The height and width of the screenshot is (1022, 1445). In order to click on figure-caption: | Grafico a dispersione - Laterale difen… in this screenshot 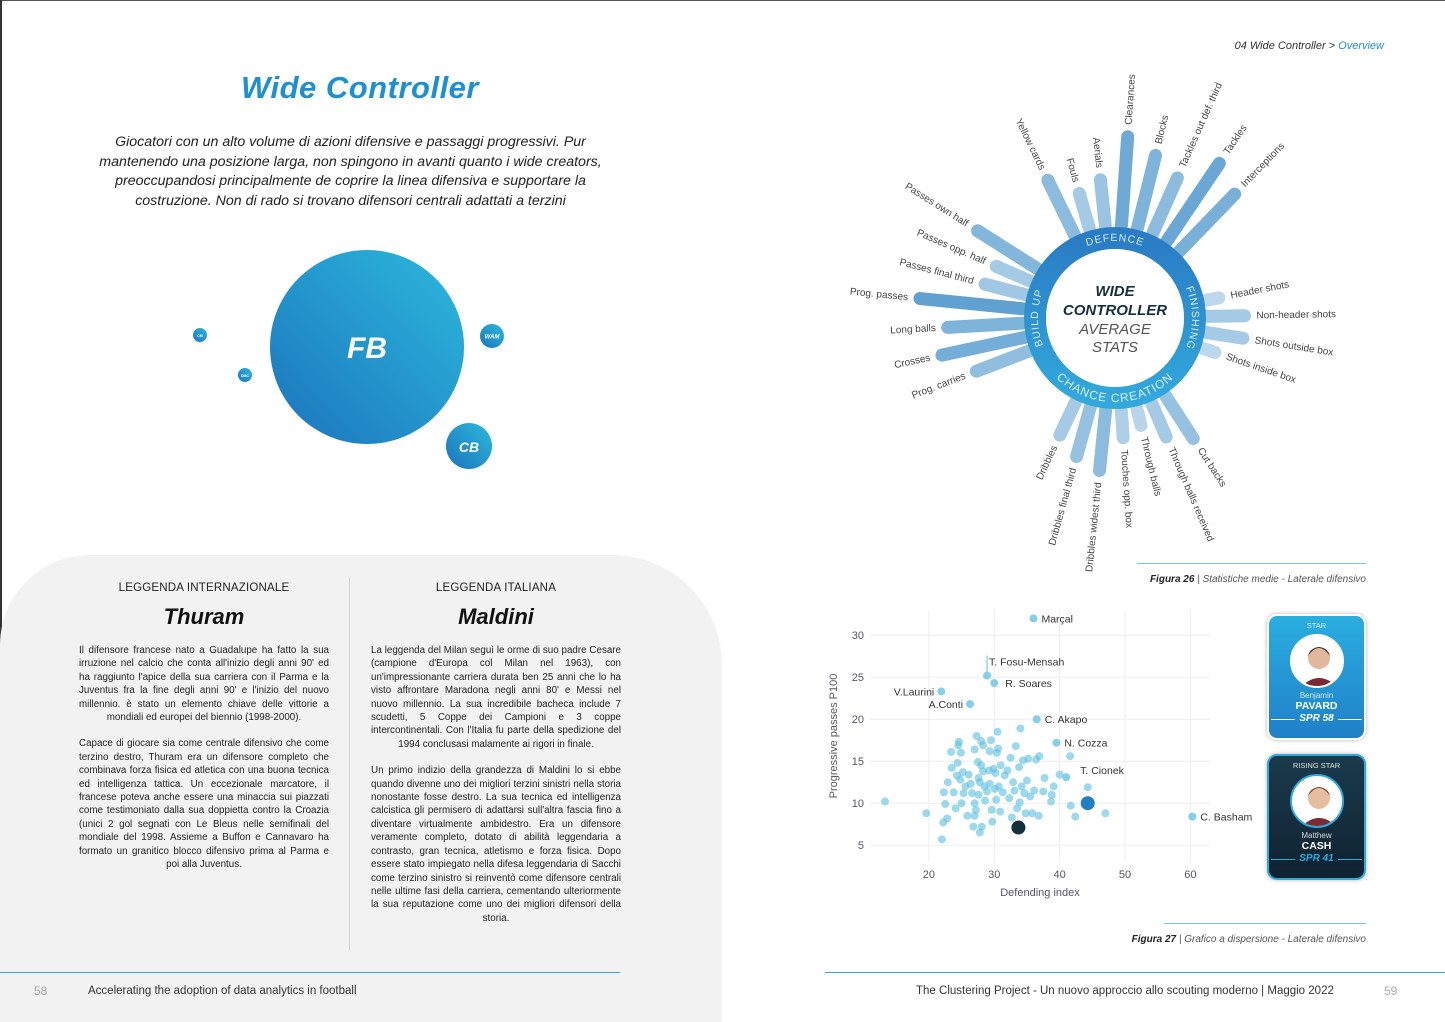, I will do `click(1272, 939)`.